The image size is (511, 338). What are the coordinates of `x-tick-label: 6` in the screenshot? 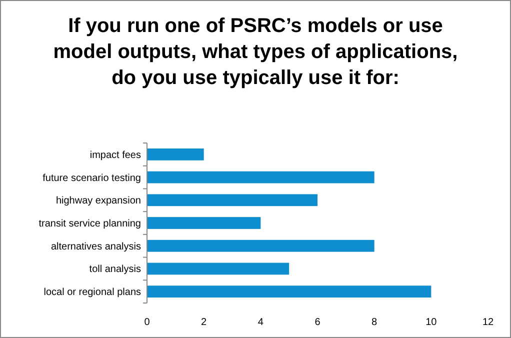 It's located at (317, 322).